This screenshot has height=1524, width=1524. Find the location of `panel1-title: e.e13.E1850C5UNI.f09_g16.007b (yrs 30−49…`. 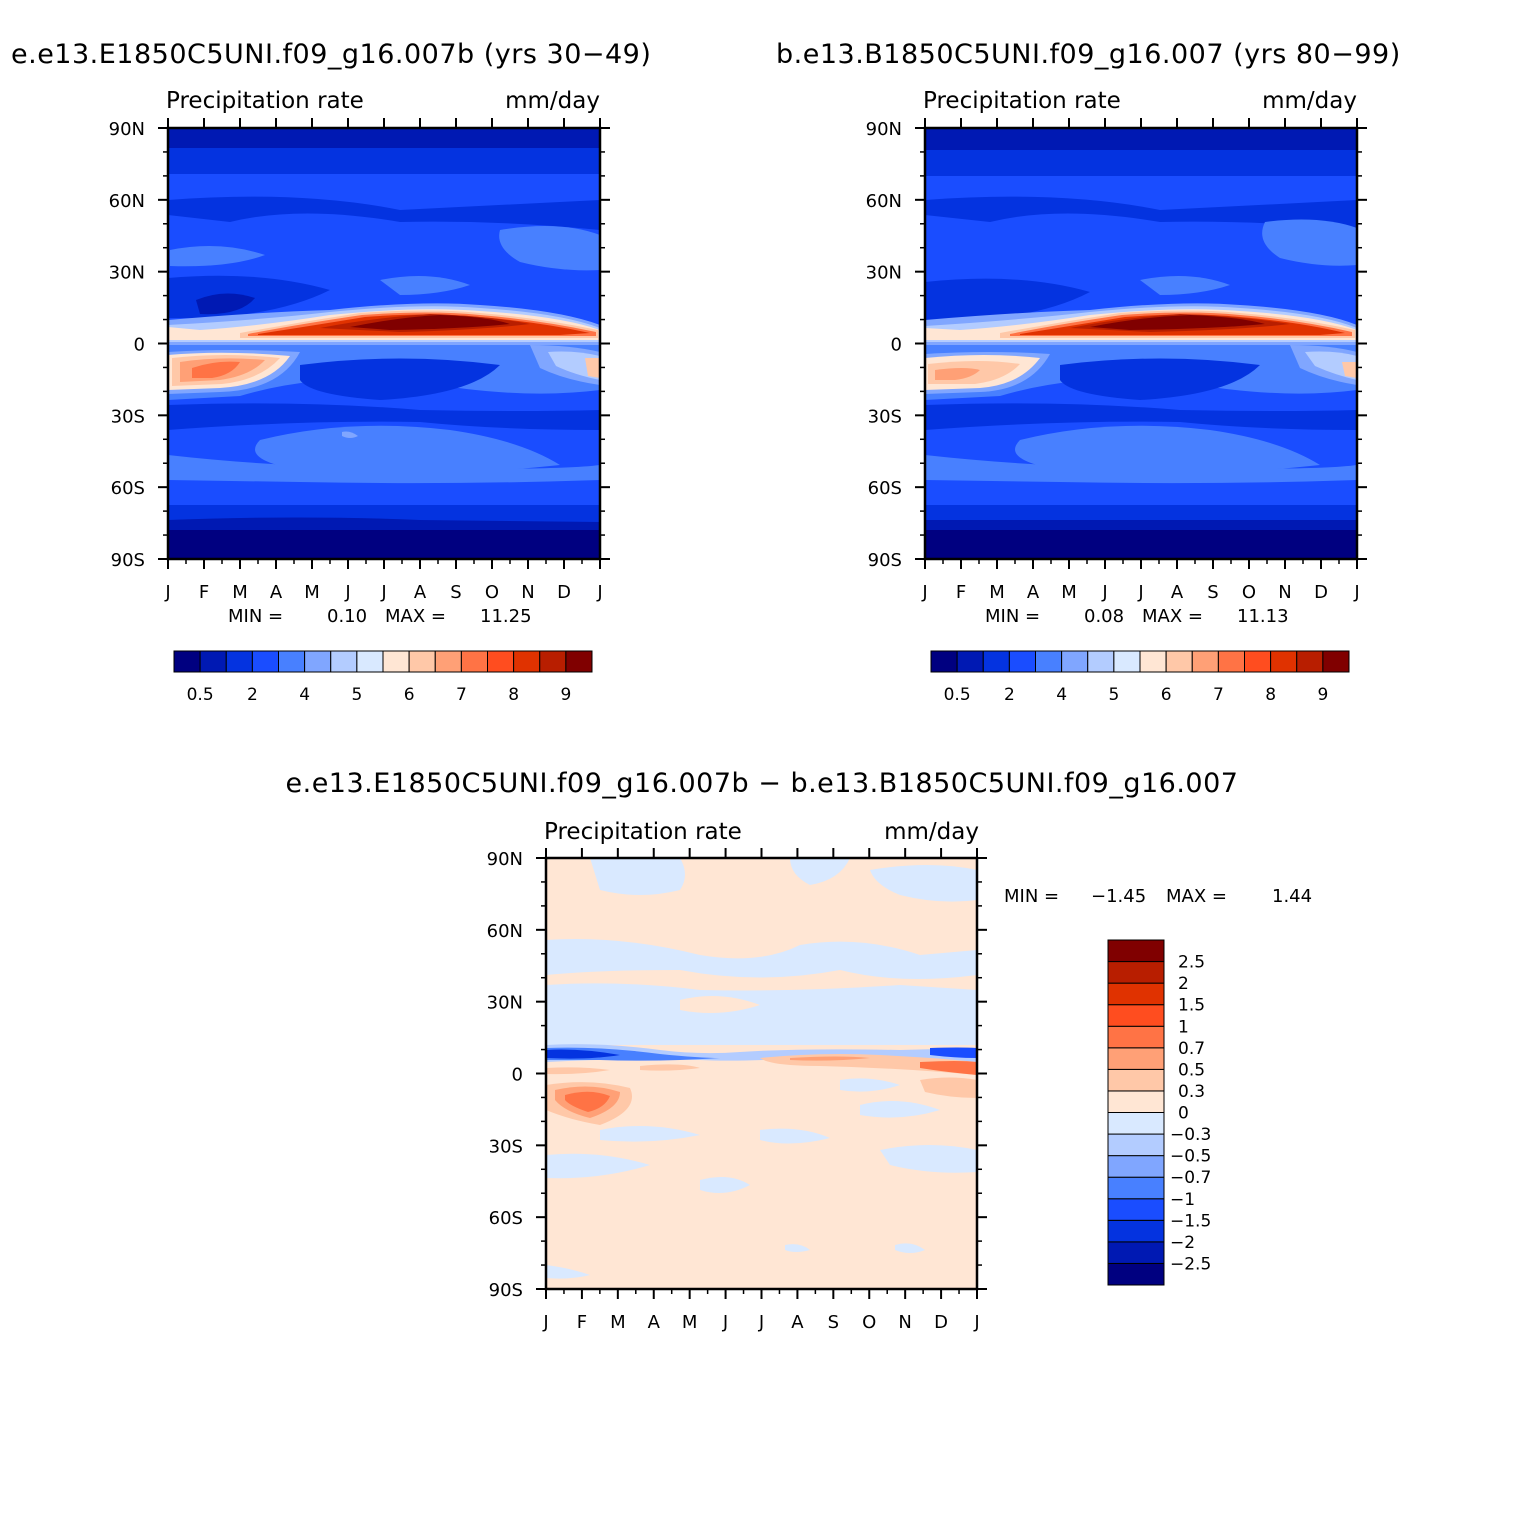

panel1-title: e.e13.E1850C5UNI.f09_g16.007b (yrs 30−49… is located at coordinates (331, 54).